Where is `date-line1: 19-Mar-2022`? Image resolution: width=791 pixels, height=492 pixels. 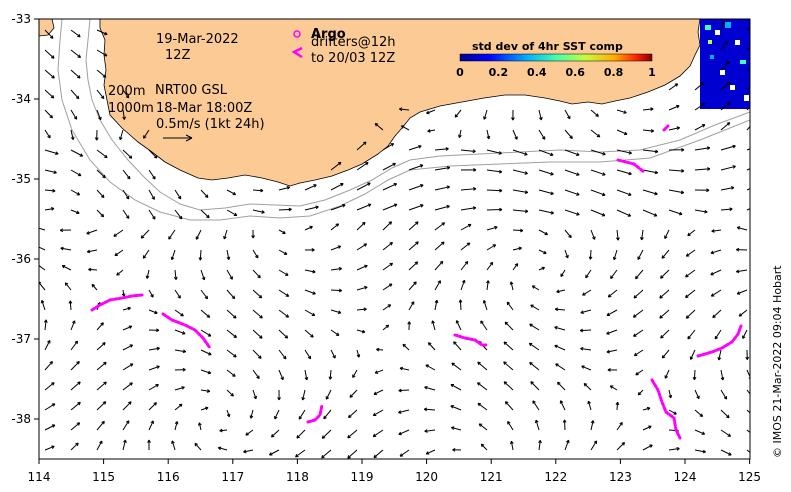
date-line1: 19-Mar-2022 is located at coordinates (197, 39).